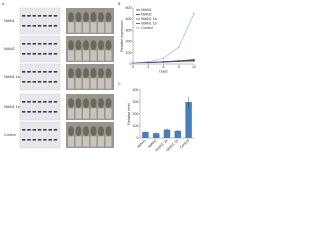 This screenshot has height=240, width=320. I want to click on legend-label: Control, so click(147, 28).